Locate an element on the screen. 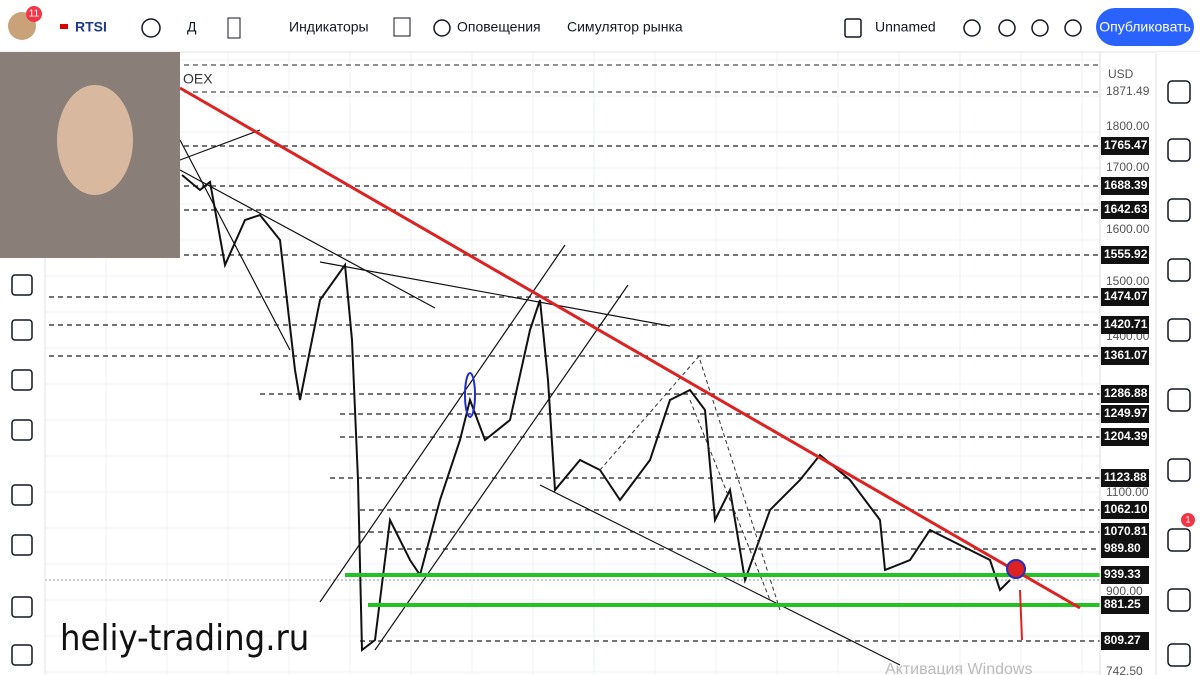 The width and height of the screenshot is (1200, 675). publish-label: Опубликовать is located at coordinates (1145, 27).